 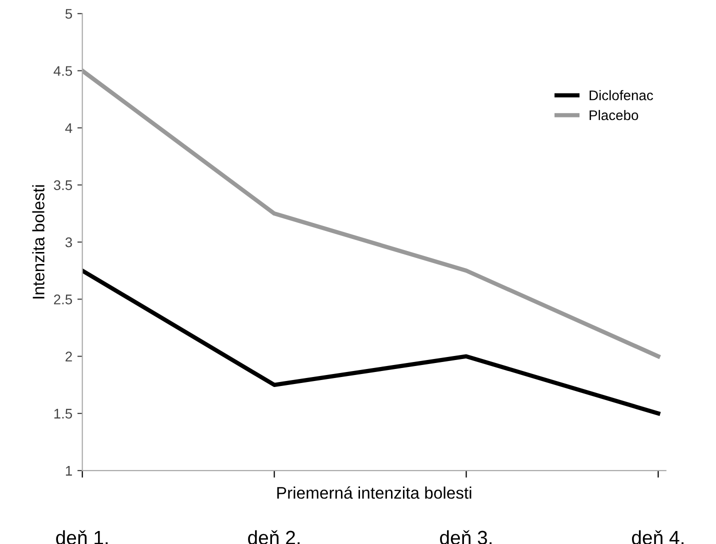 What do you see at coordinates (38, 241) in the screenshot?
I see `y-axis-title: Intenzita bolesti` at bounding box center [38, 241].